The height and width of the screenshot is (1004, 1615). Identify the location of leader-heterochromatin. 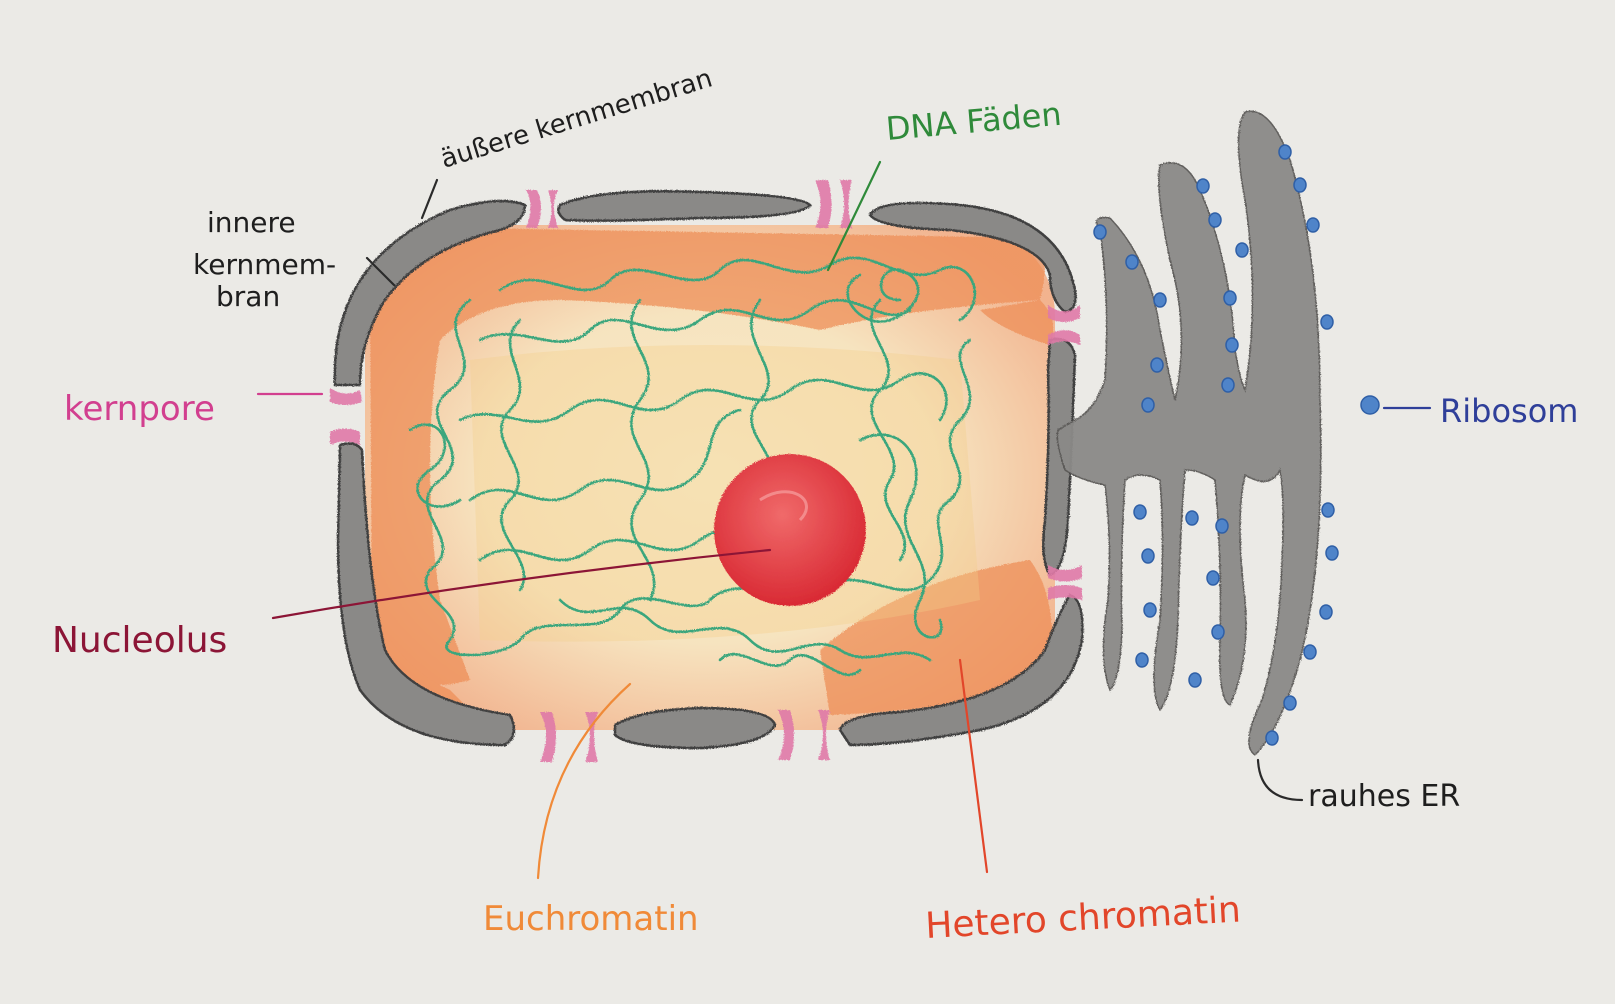
(973, 766).